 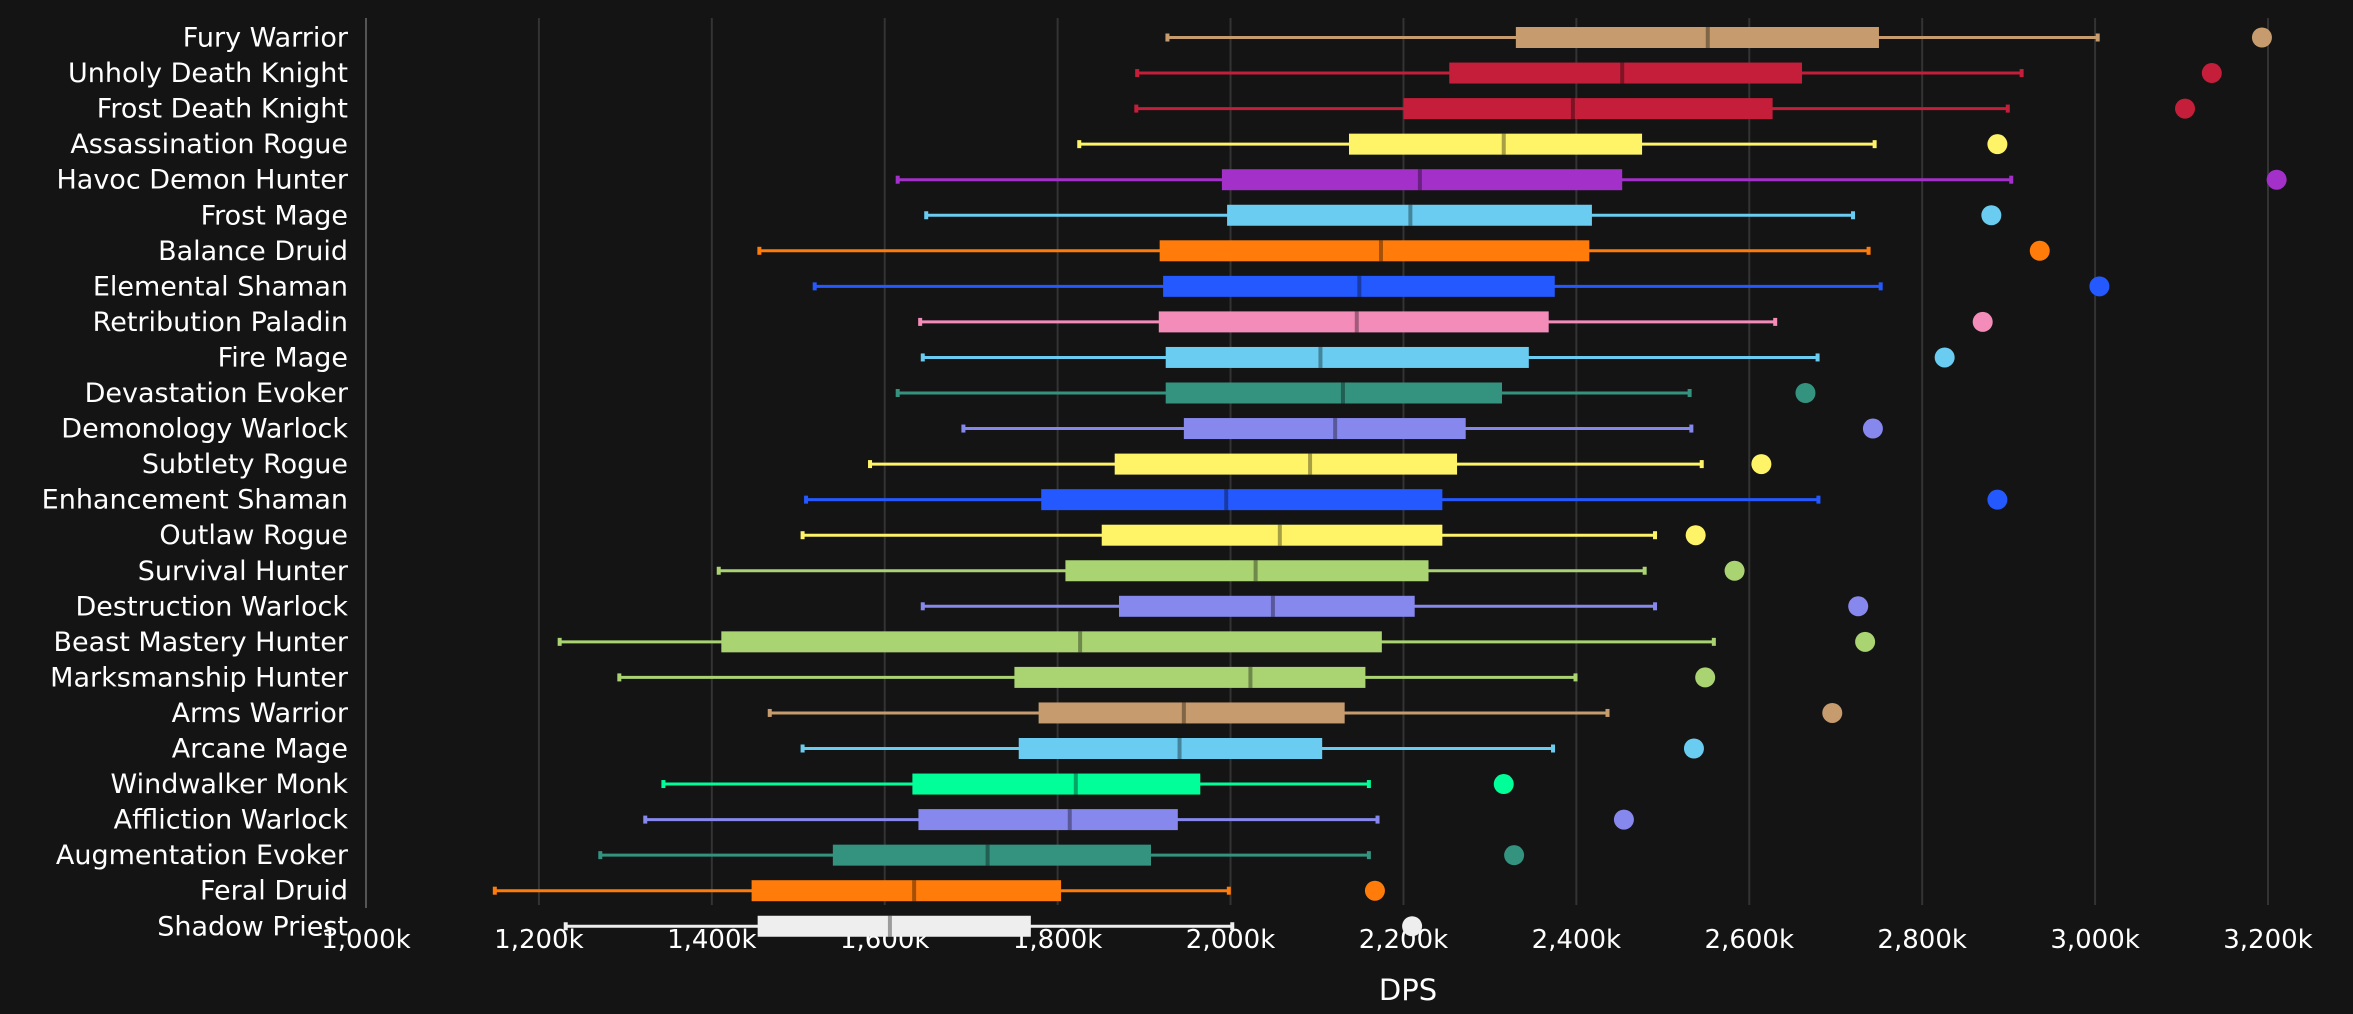 What do you see at coordinates (200, 642) in the screenshot?
I see `category-label: Beast Mastery Hunter` at bounding box center [200, 642].